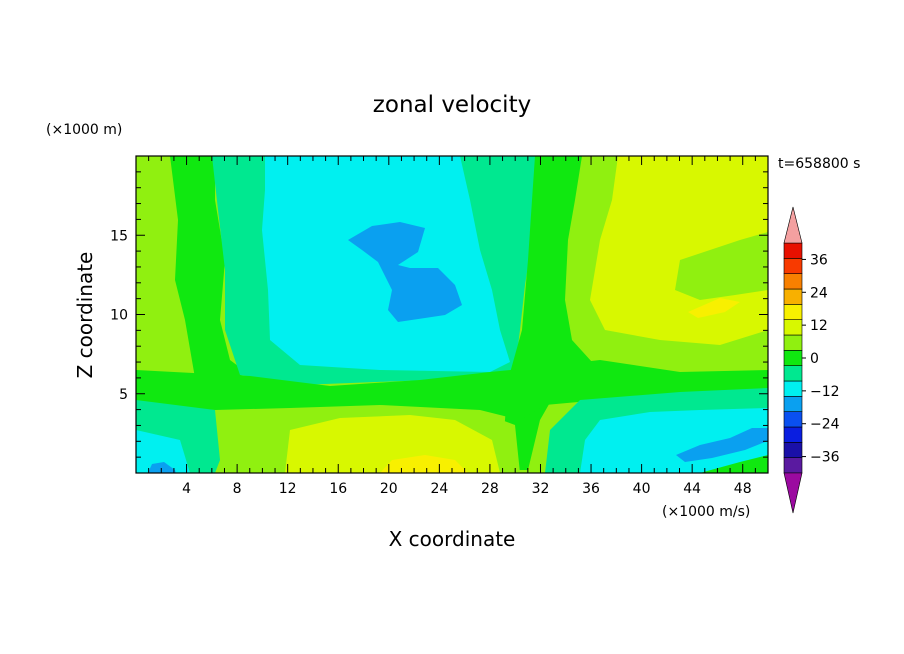  Describe the element at coordinates (674, 440) in the screenshot. I see `contour-region-bottom-right-cyan` at that location.